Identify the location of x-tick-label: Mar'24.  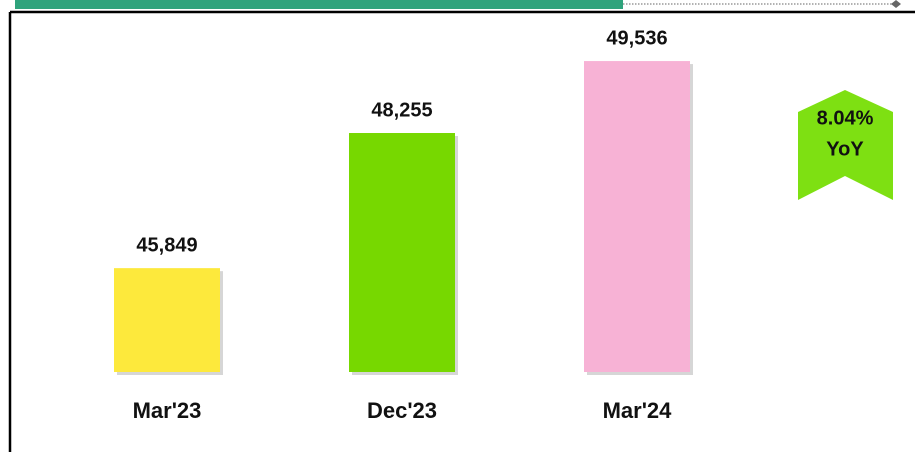
(638, 410).